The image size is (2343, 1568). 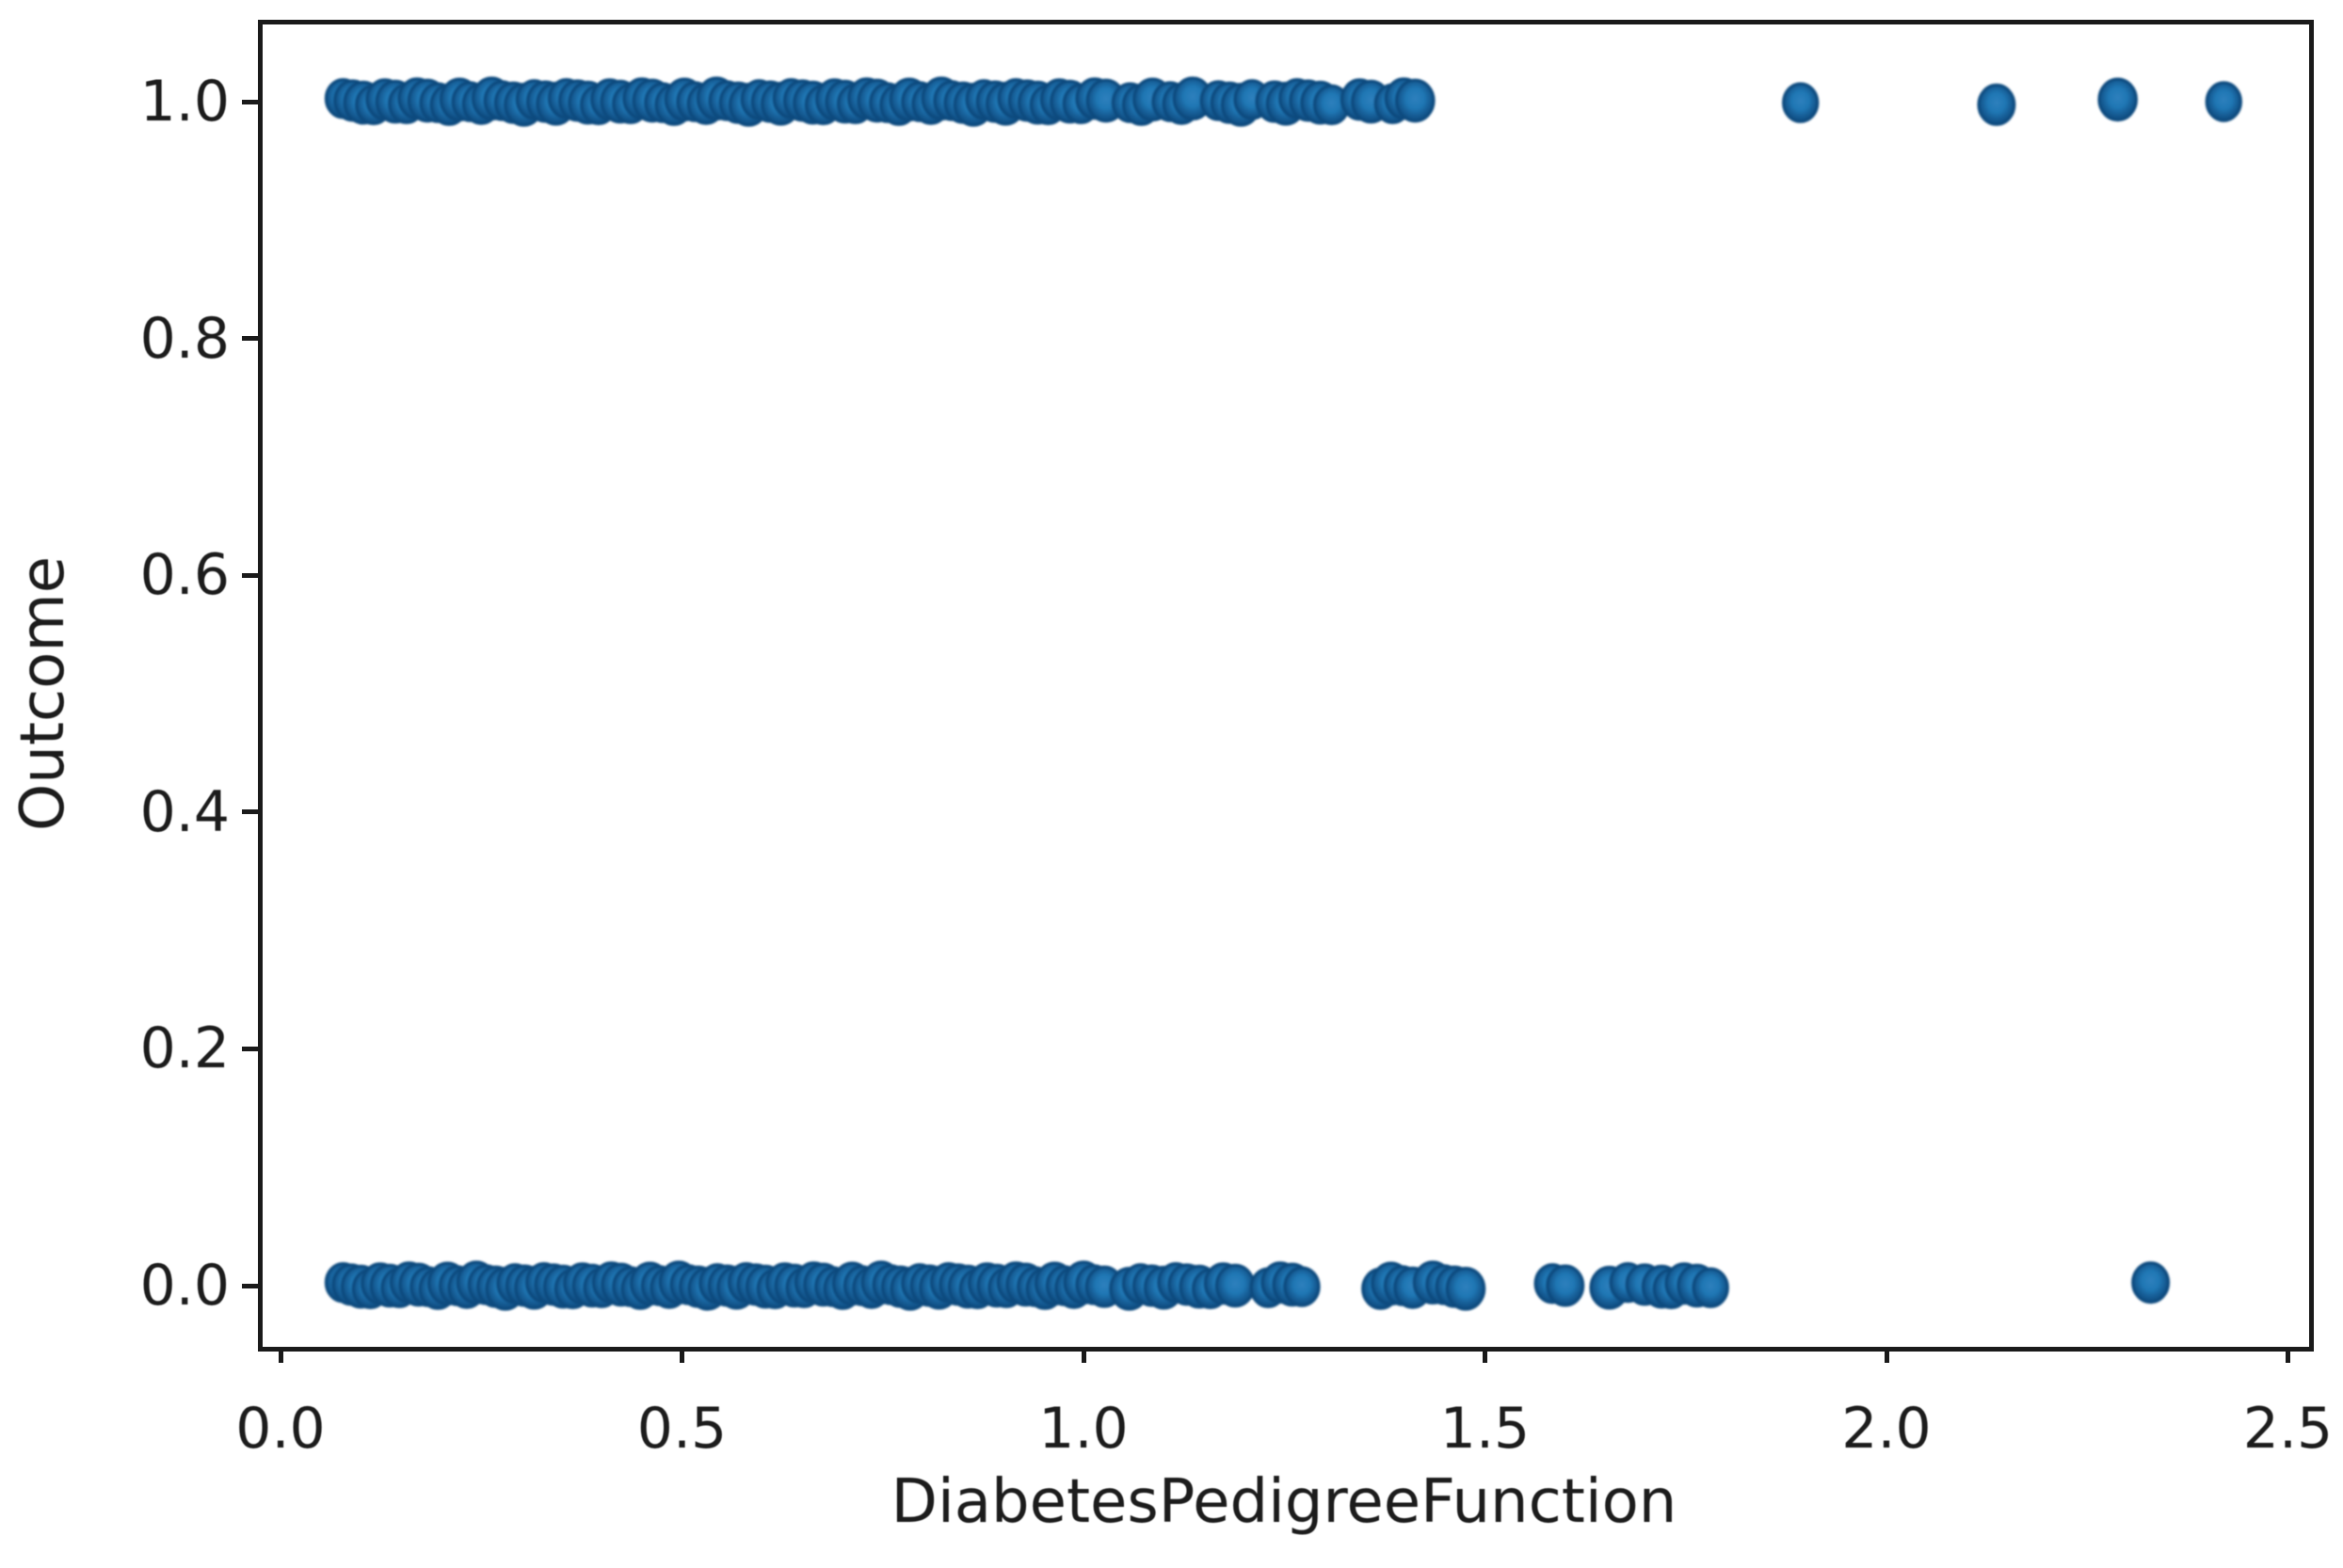 I want to click on x-axis-label: DiabetesPedigreeFunction, so click(x=1284, y=1502).